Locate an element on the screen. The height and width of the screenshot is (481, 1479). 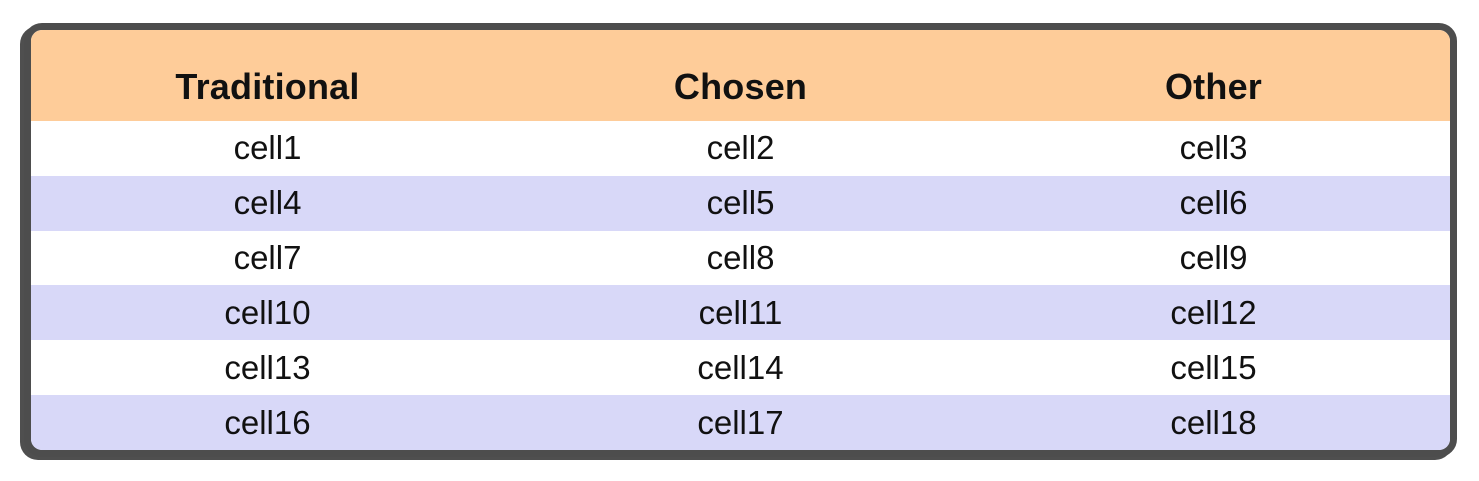
table-row: cell7 cell8 cell9 is located at coordinates (740, 258).